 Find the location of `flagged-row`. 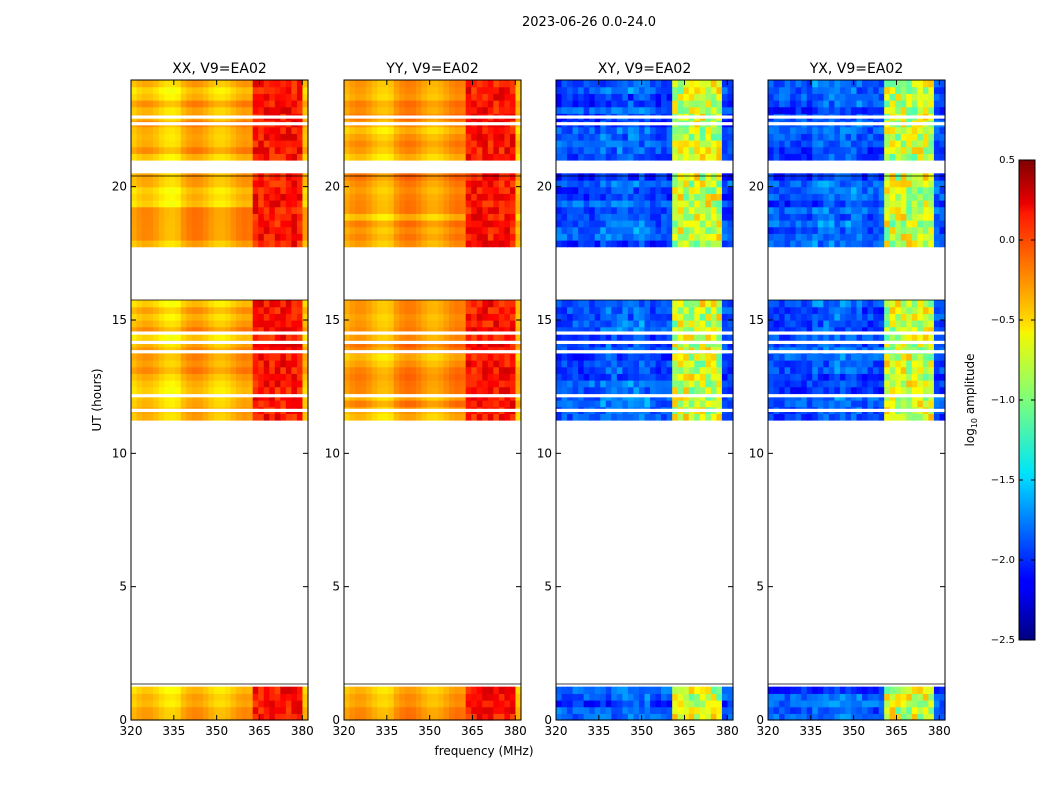

flagged-row is located at coordinates (219, 123).